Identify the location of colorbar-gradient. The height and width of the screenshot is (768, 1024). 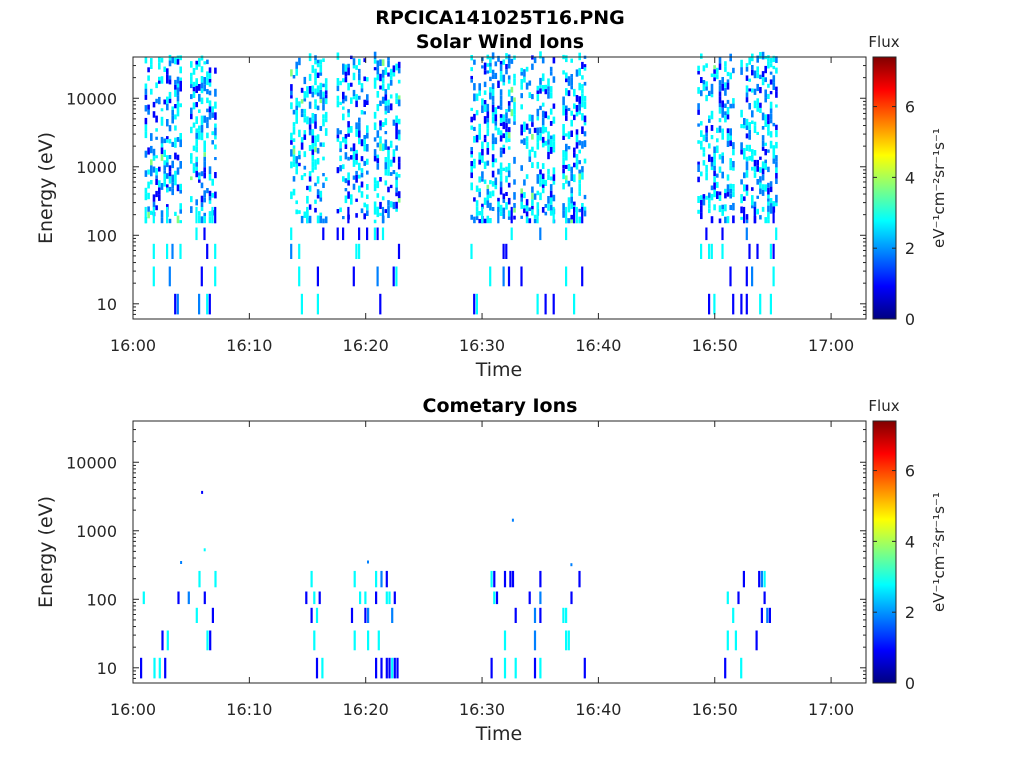
(884, 188).